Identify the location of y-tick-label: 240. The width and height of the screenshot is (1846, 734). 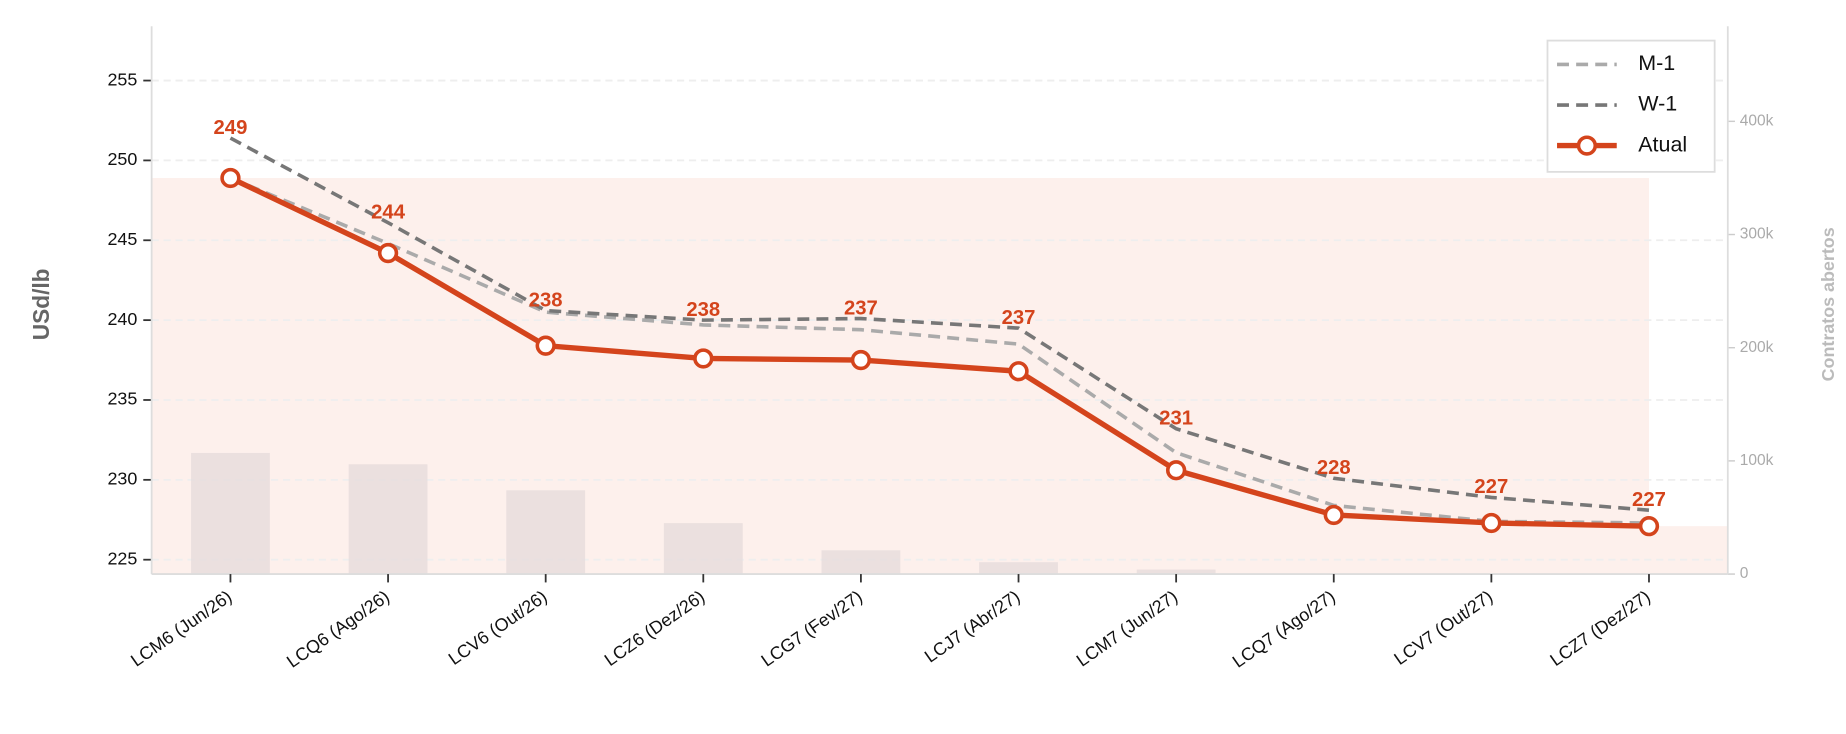
(122, 319).